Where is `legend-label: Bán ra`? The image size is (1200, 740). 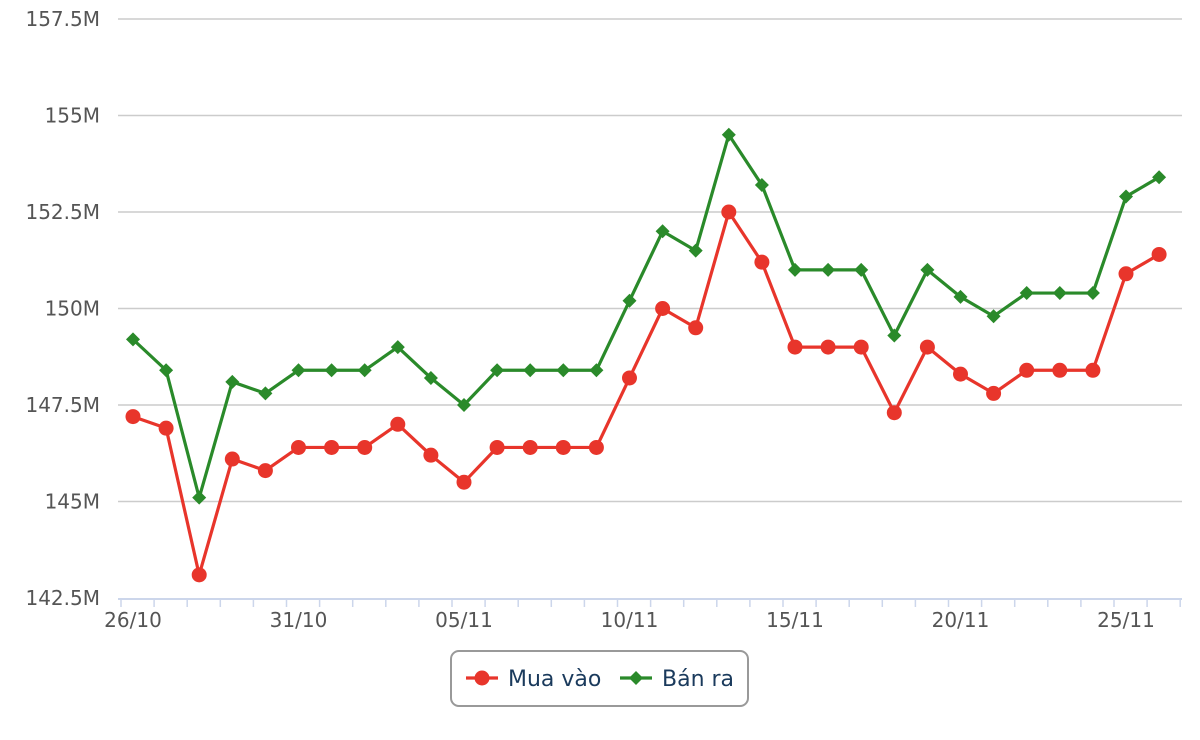 legend-label: Bán ra is located at coordinates (698, 679).